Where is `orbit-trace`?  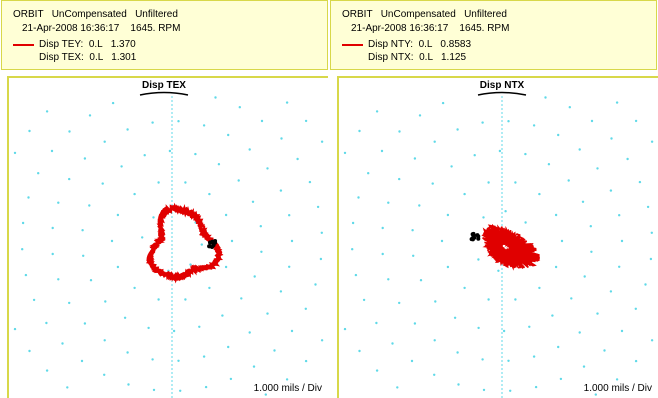
orbit-trace is located at coordinates (184, 243).